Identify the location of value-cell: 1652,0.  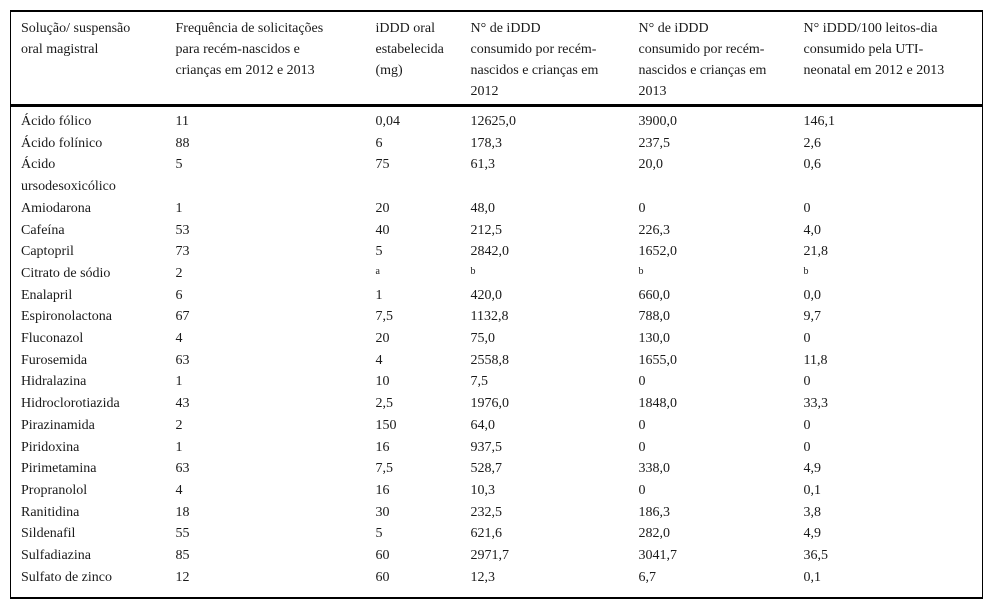
(658, 252).